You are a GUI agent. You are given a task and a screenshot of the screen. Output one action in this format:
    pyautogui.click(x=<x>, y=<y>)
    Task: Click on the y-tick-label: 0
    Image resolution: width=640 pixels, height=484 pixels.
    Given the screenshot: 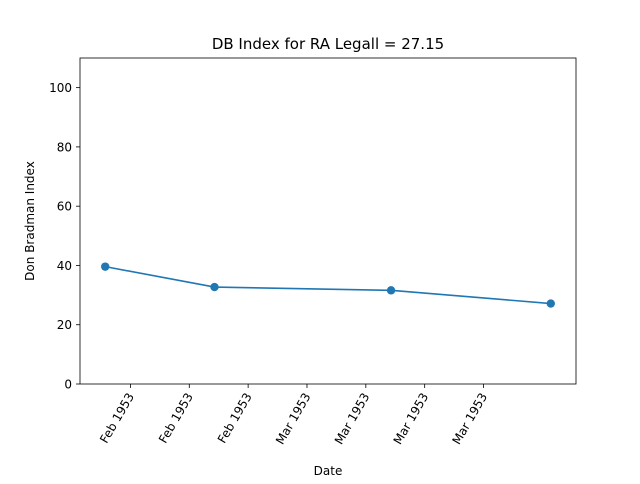 What is the action you would take?
    pyautogui.click(x=68, y=385)
    